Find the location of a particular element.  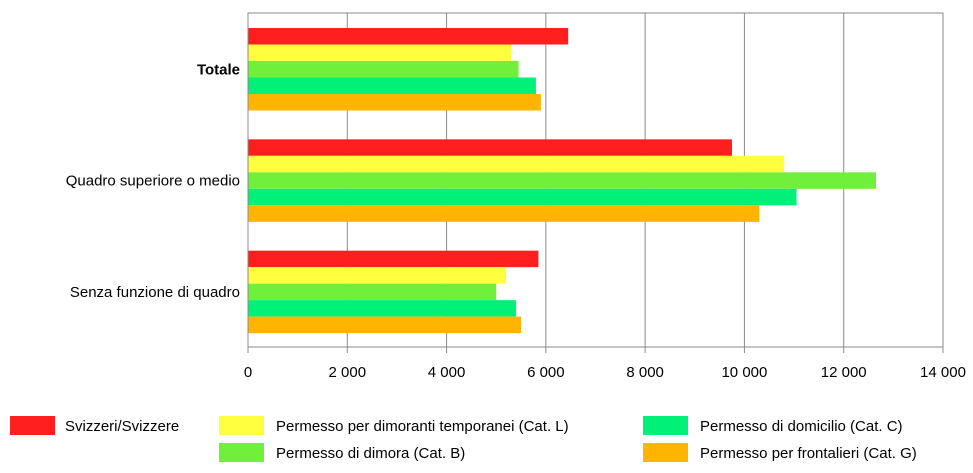

x-tick-label: 6 000 is located at coordinates (546, 372).